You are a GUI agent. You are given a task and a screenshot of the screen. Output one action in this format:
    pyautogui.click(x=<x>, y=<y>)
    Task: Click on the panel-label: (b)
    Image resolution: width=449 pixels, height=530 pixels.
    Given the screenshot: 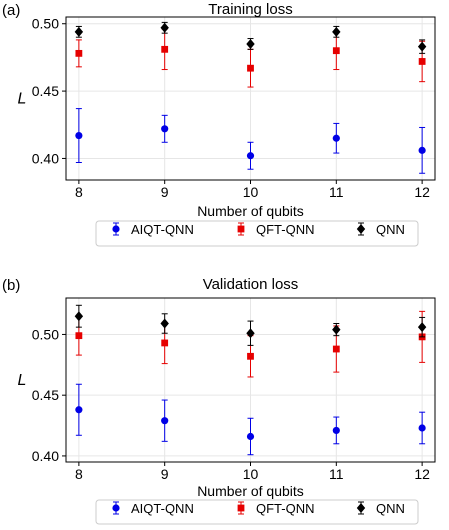 What is the action you would take?
    pyautogui.click(x=11, y=285)
    